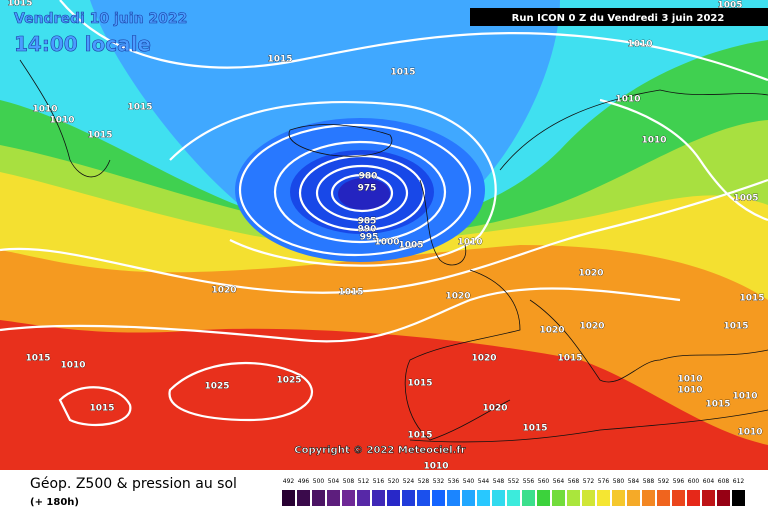  I want to click on scale-label: 612, so click(739, 481).